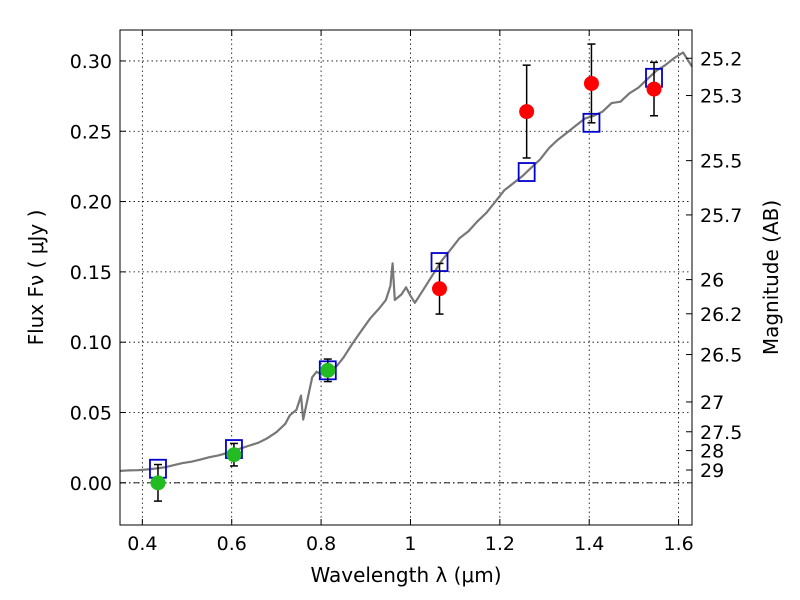 This screenshot has width=800, height=600. I want to click on y-tick-label: 0.15, so click(91, 273).